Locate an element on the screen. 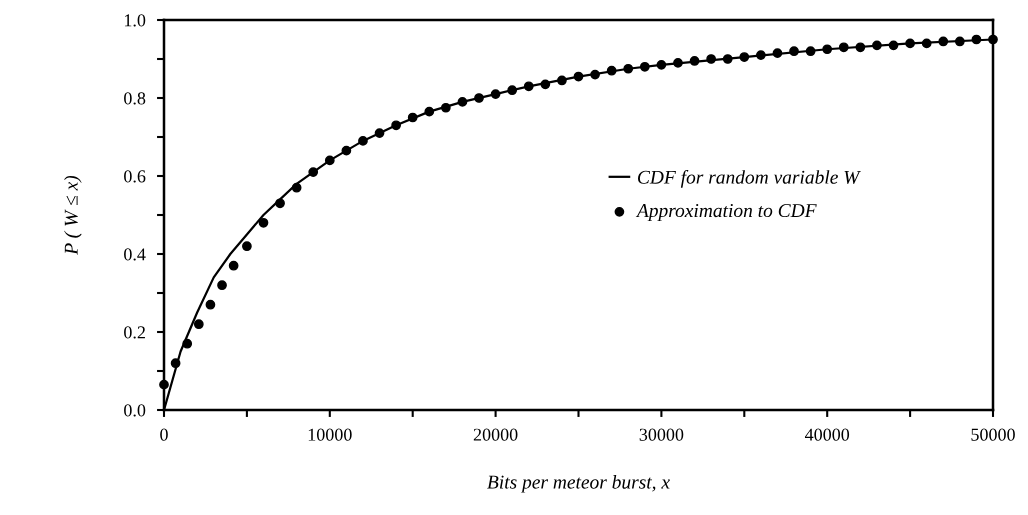  legend-label: Approximation to CDF is located at coordinates (726, 213).